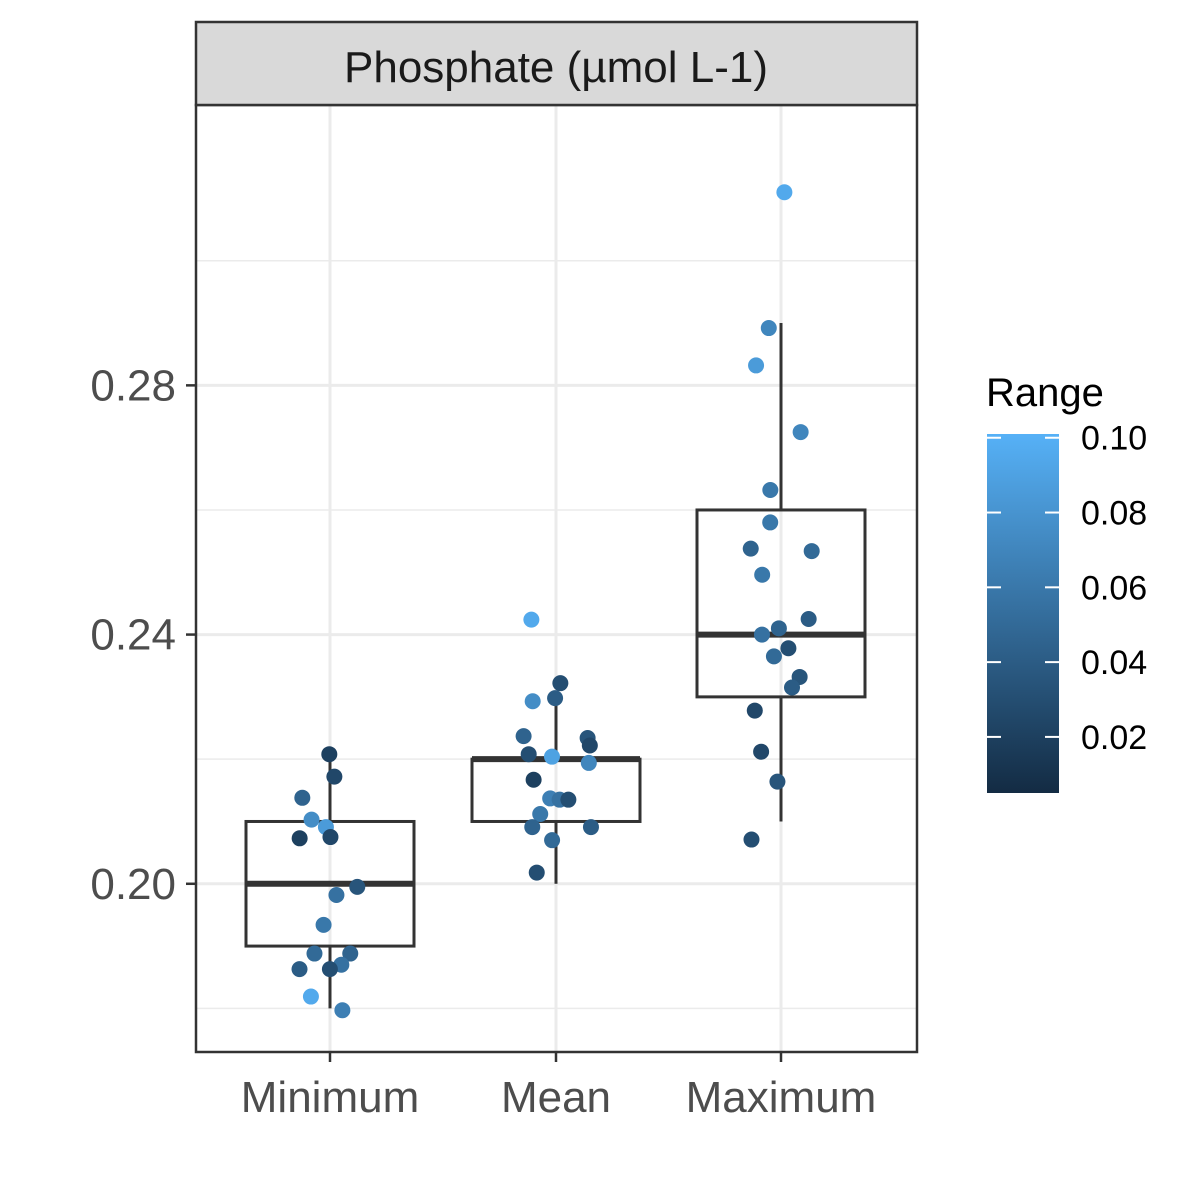  I want to click on y-tick-label: 0.20, so click(133, 884).